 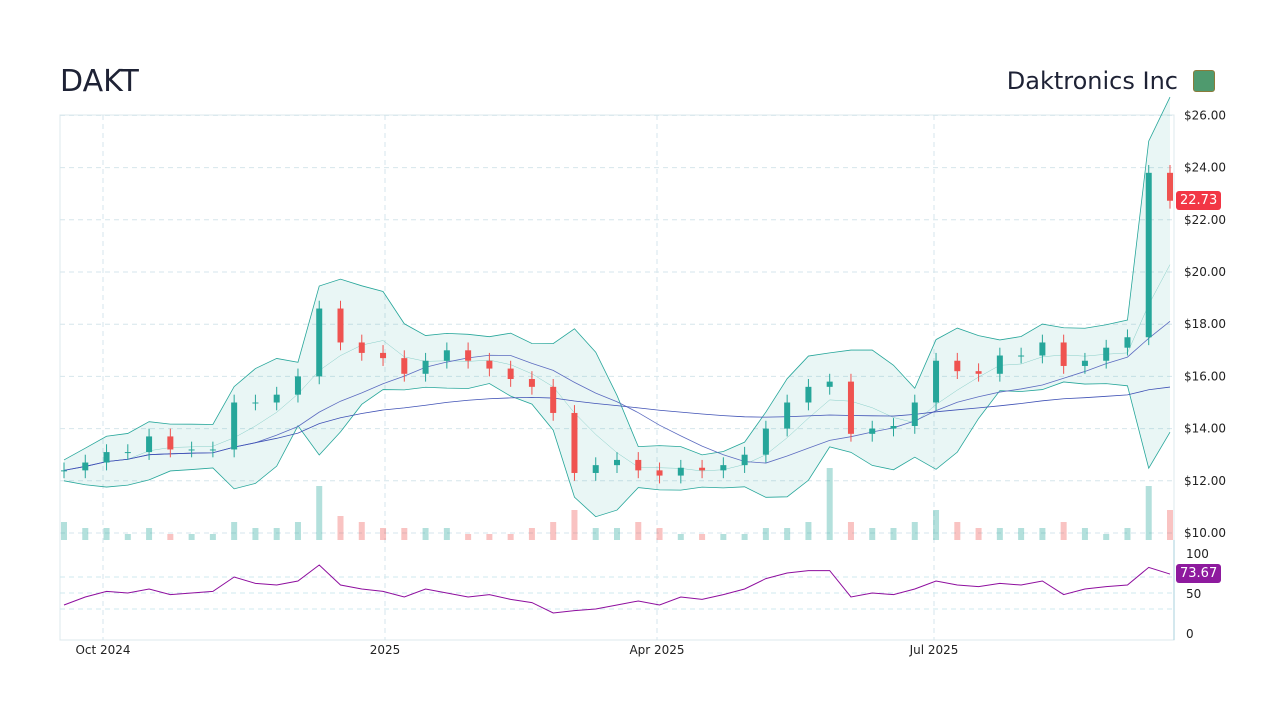 I want to click on y-tick-label: $26.00, so click(x=1205, y=115).